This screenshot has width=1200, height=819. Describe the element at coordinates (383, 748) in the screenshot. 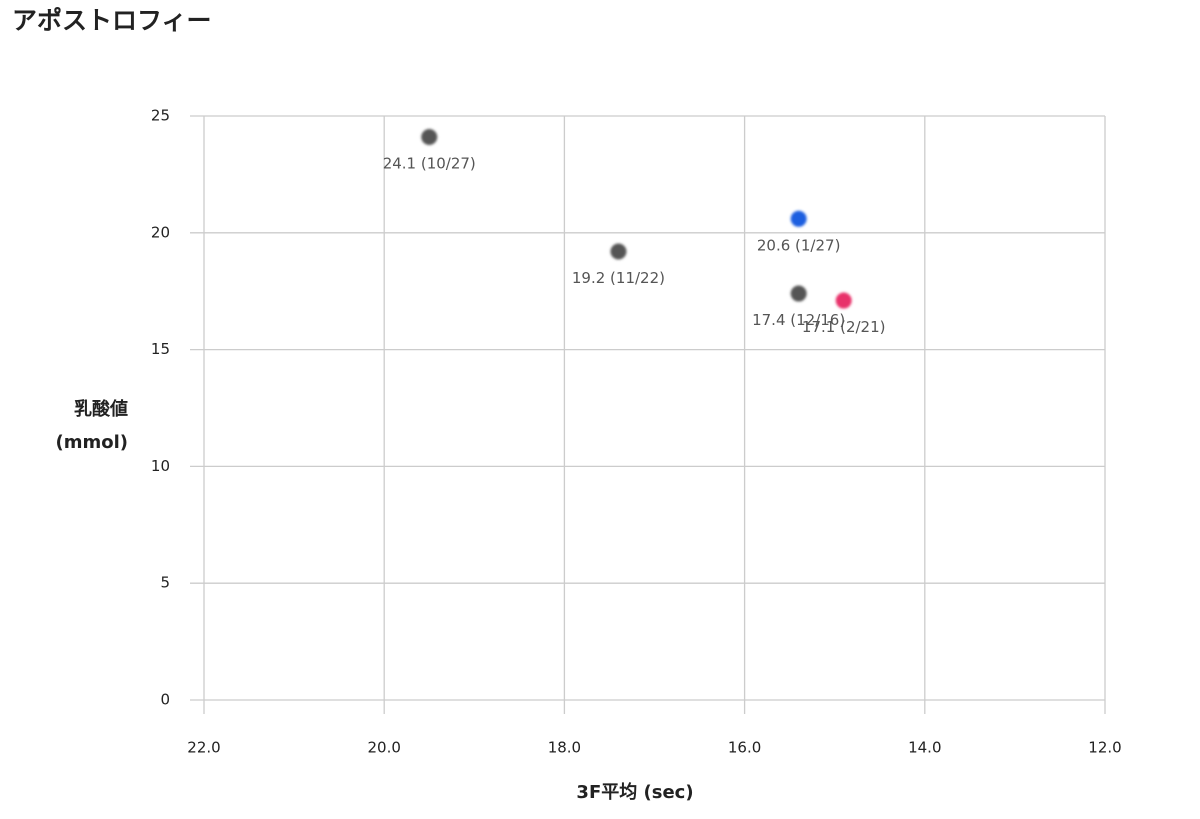

I see `x-tick-label: 20.0` at that location.